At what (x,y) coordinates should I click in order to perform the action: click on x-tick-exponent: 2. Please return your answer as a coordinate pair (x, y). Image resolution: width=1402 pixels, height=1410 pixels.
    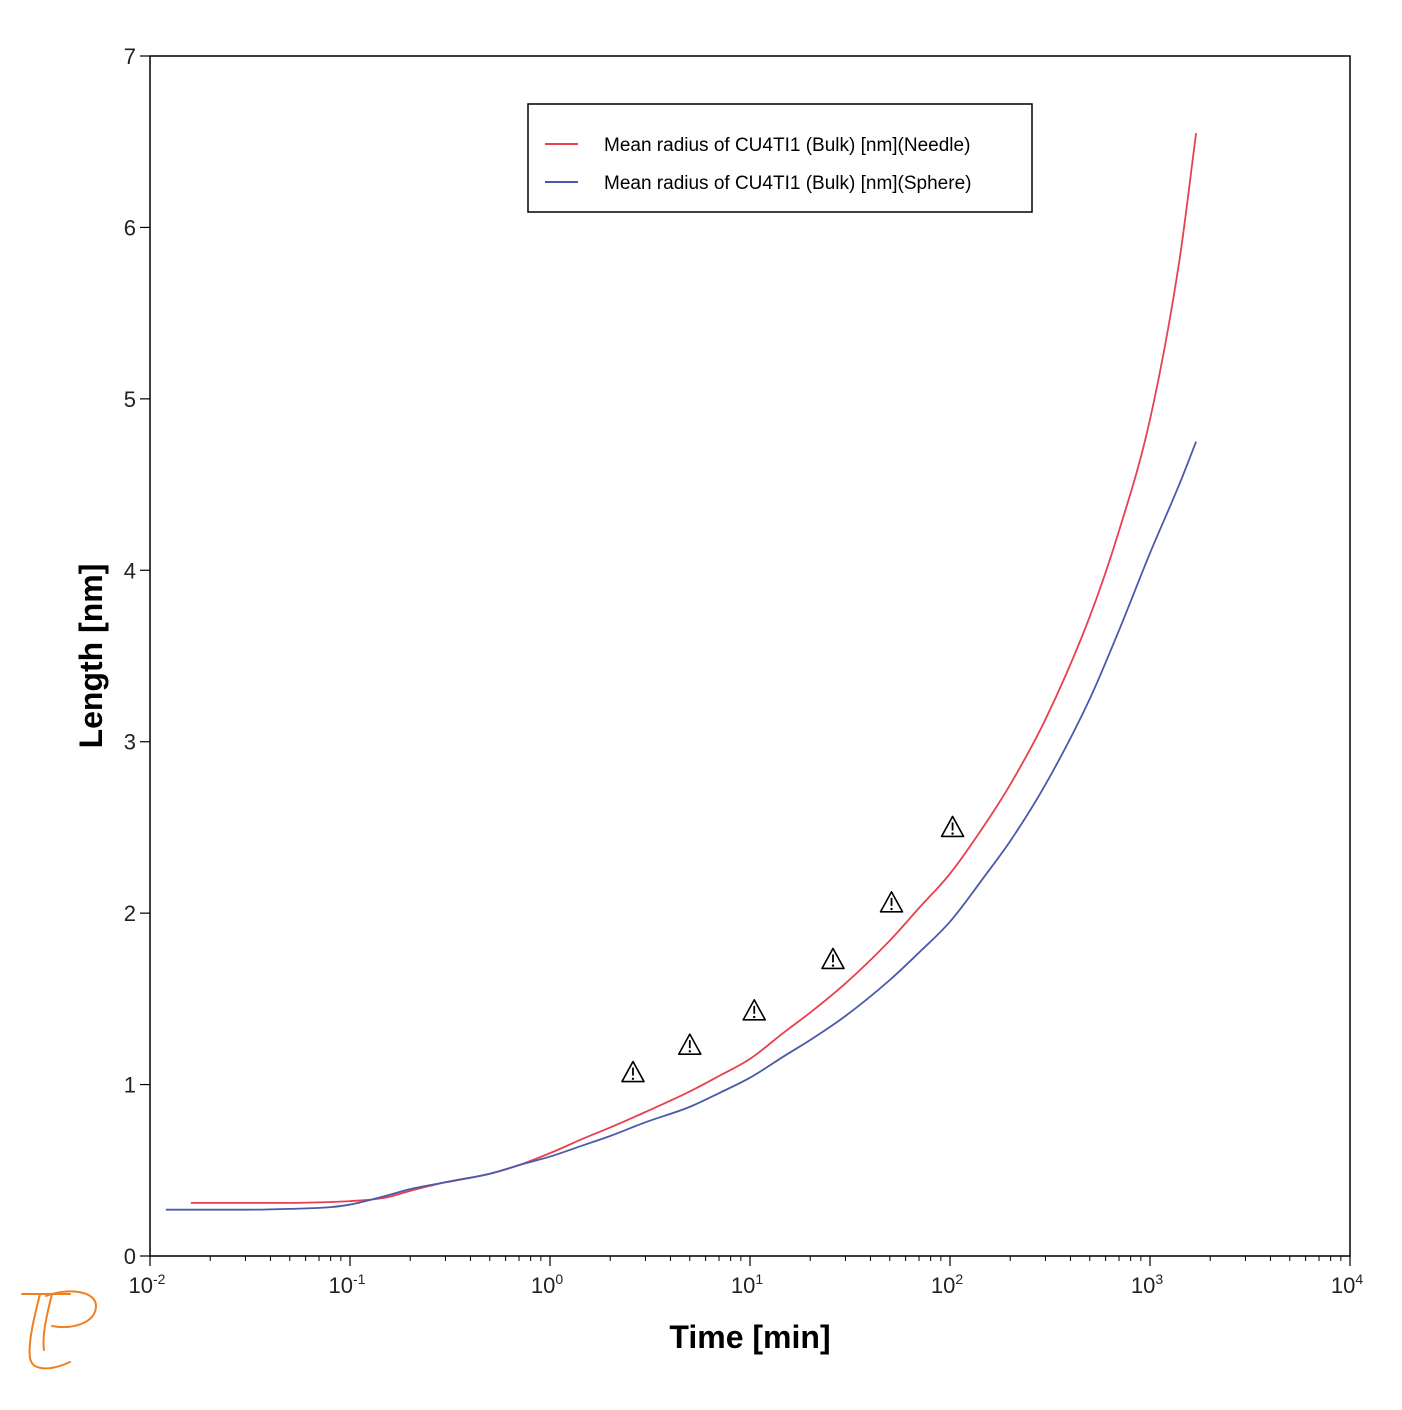
    Looking at the image, I should click on (959, 1279).